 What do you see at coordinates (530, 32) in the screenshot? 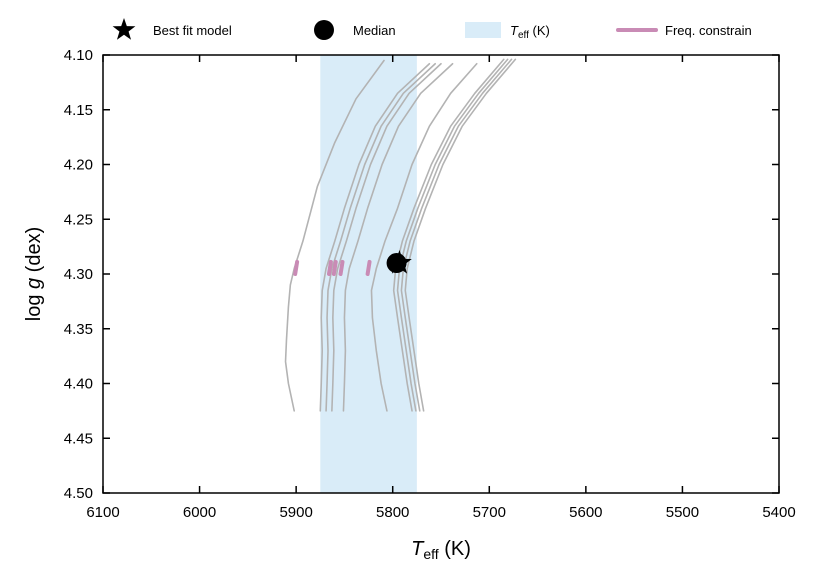
I see `legend-teff-label: Teff (K)` at bounding box center [530, 32].